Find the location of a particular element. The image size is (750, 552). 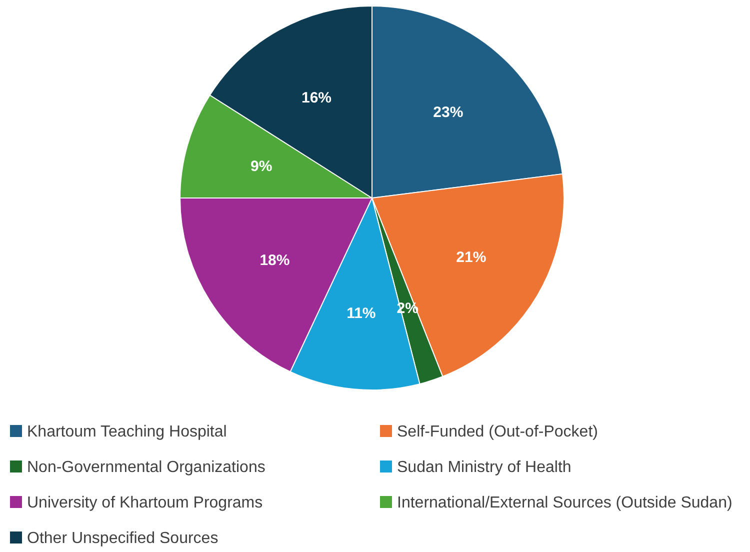

data-label: 21% is located at coordinates (471, 257).